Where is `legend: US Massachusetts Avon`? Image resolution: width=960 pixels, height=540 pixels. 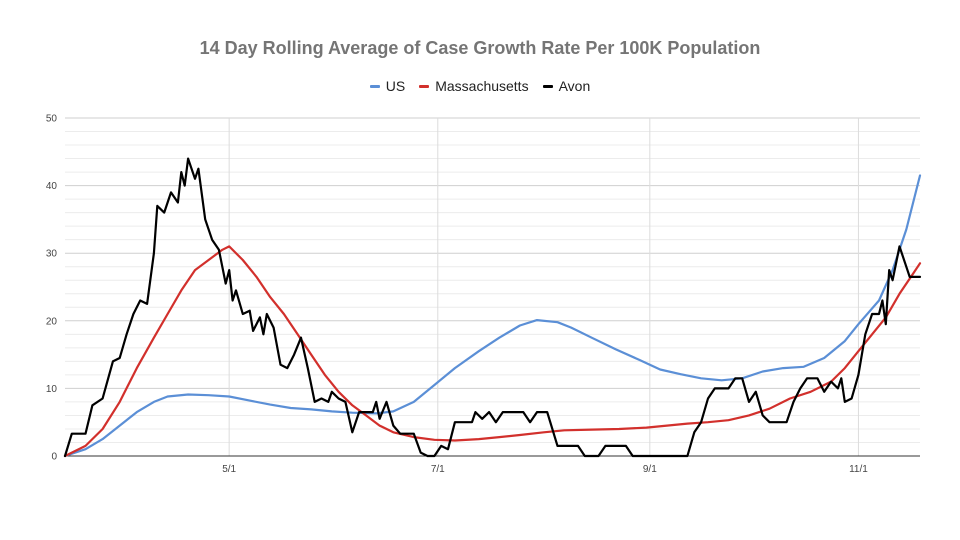 legend: US Massachusetts Avon is located at coordinates (480, 86).